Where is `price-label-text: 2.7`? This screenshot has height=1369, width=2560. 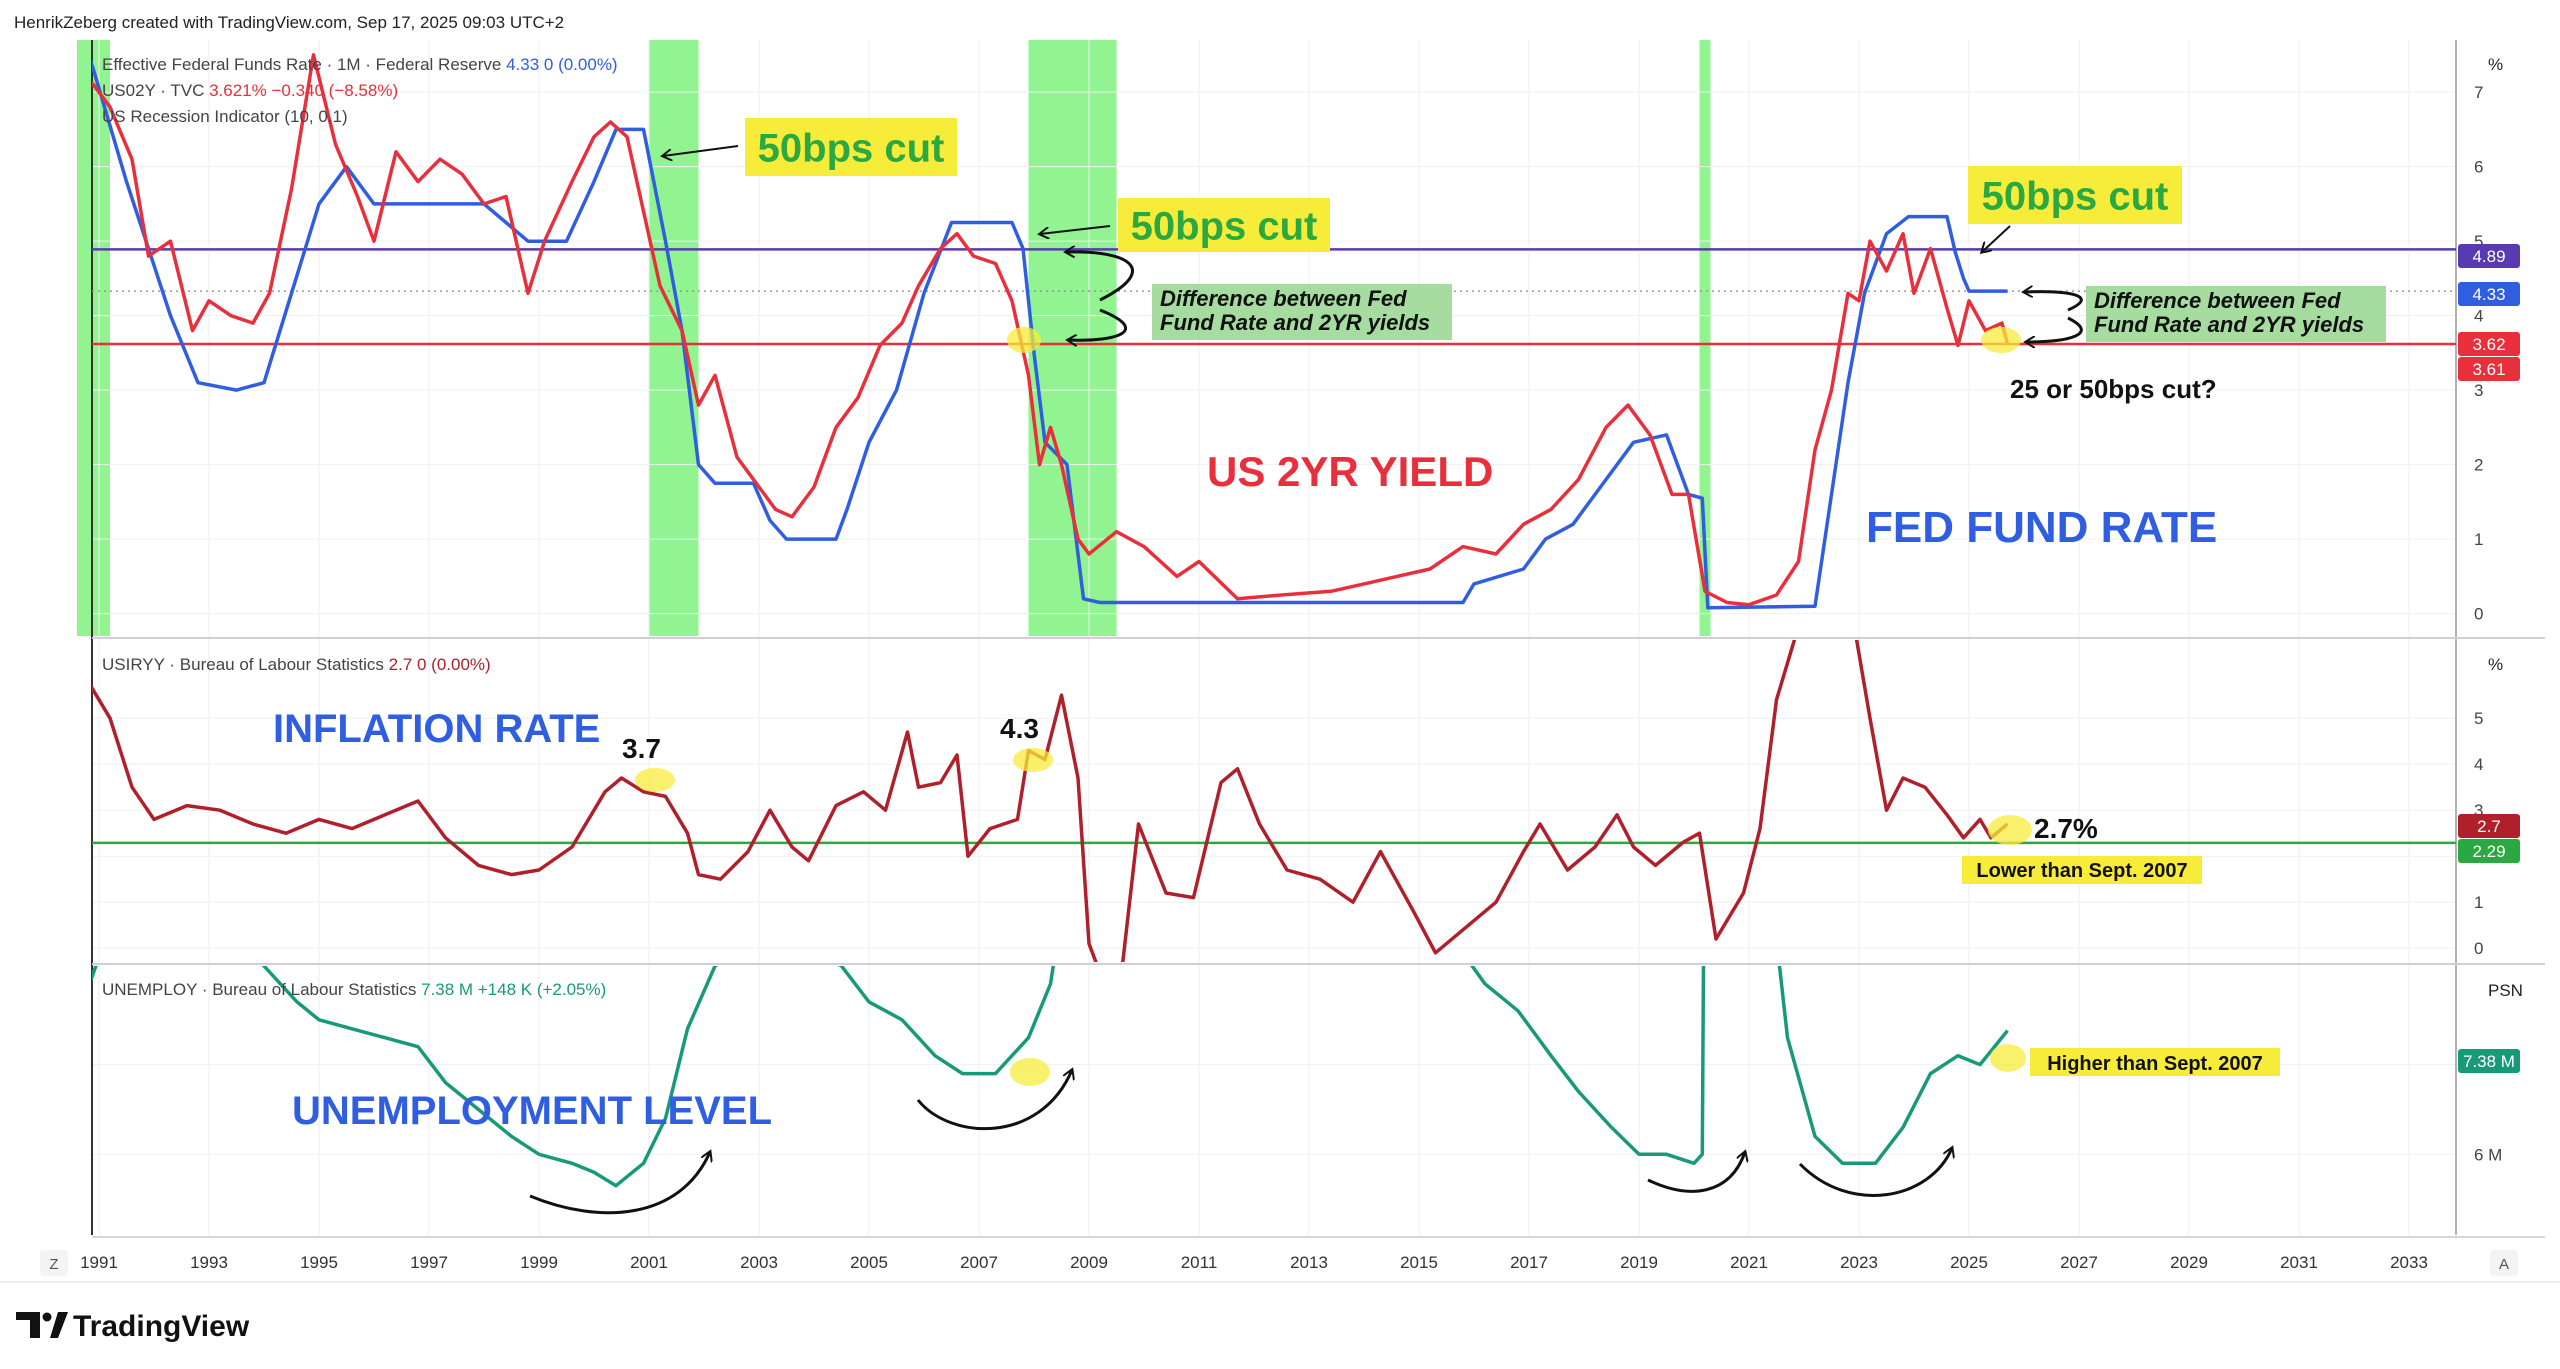
price-label-text: 2.7 is located at coordinates (2489, 826).